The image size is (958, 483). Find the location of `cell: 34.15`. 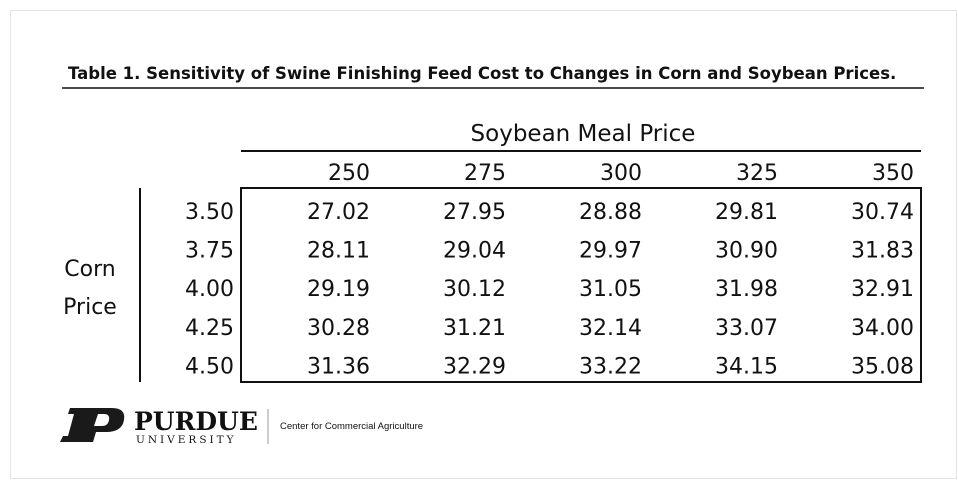

cell: 34.15 is located at coordinates (746, 366).